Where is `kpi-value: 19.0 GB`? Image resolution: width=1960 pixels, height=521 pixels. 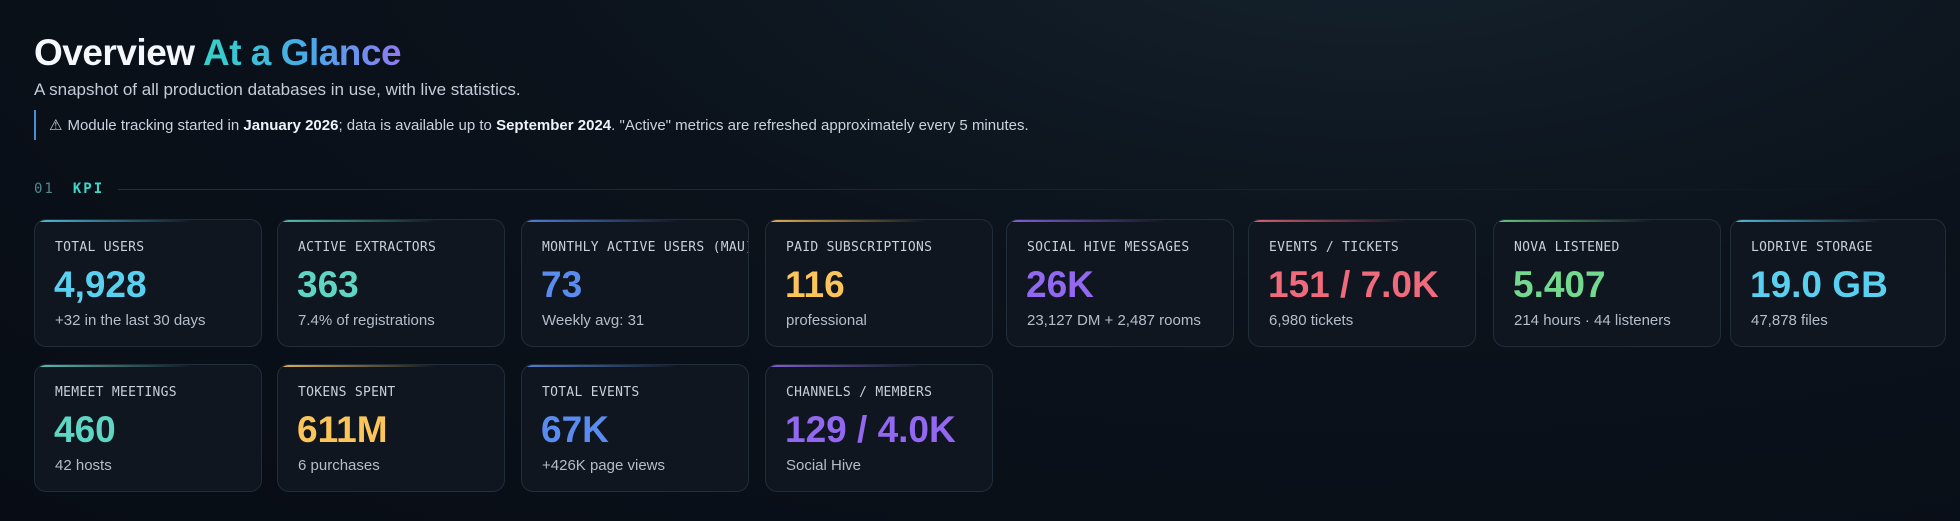
kpi-value: 19.0 GB is located at coordinates (1819, 284).